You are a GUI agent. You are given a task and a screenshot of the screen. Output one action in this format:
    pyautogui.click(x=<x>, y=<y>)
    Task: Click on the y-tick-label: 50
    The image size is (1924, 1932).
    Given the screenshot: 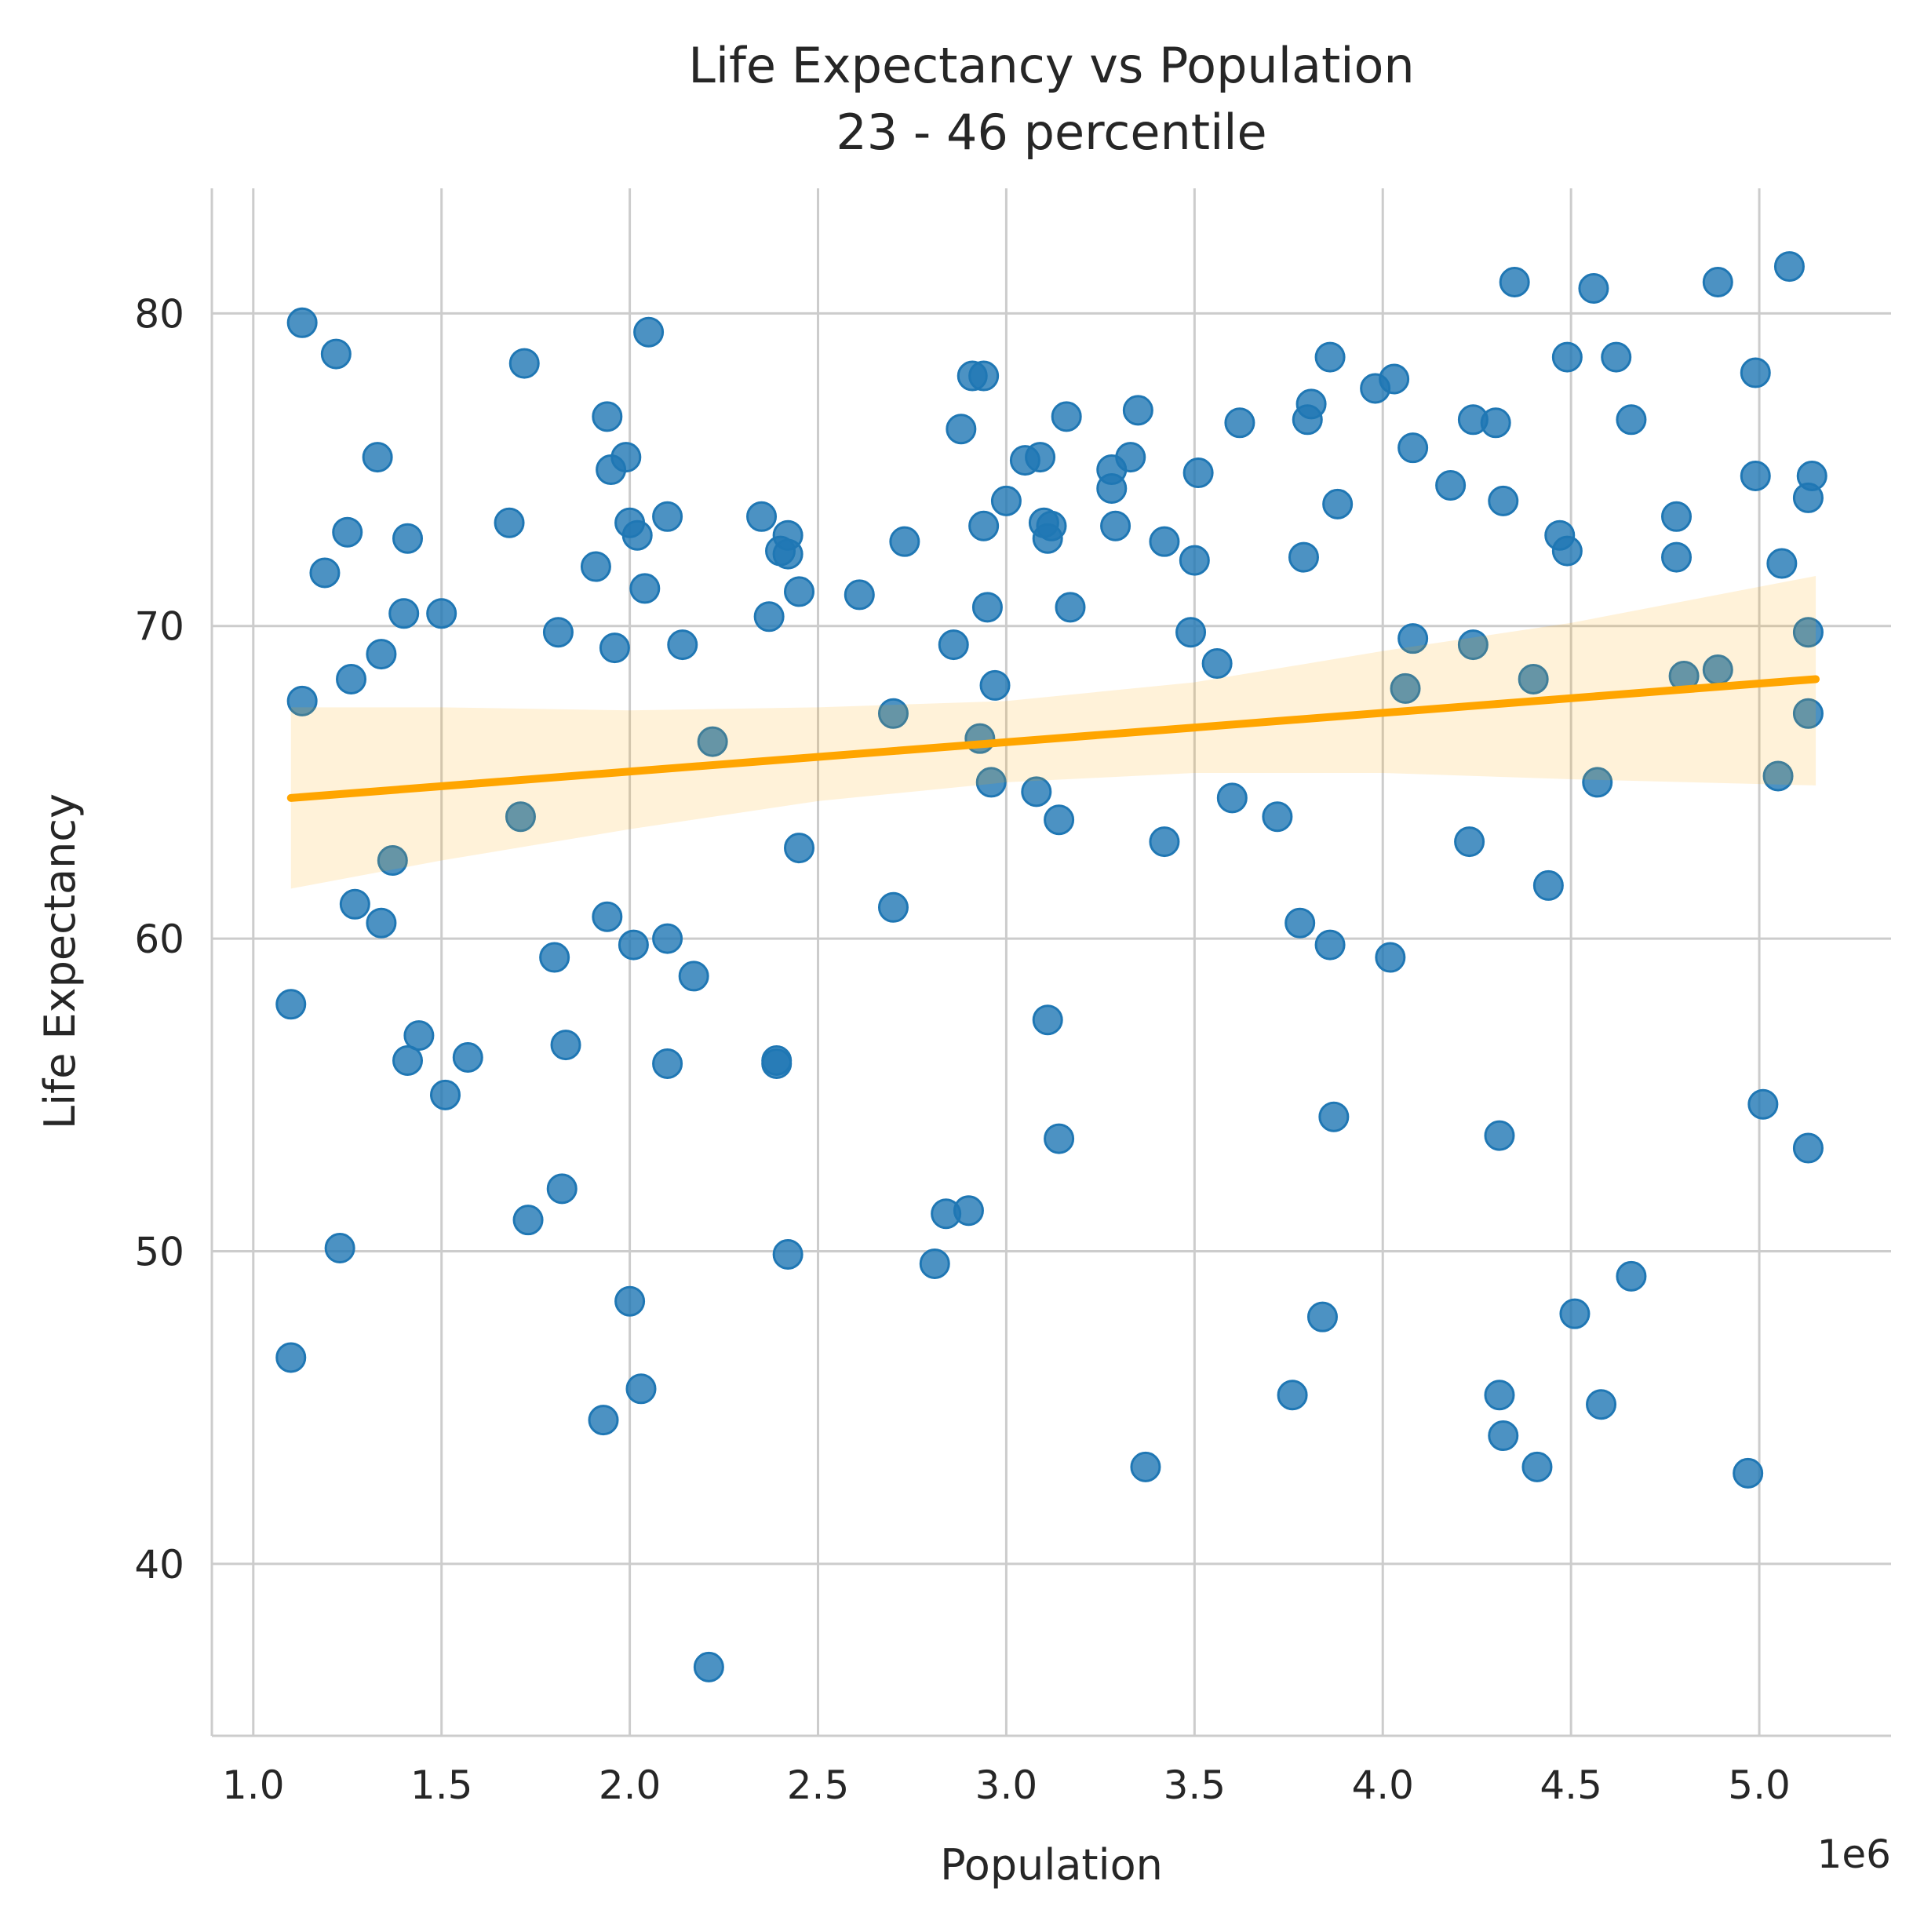 What is the action you would take?
    pyautogui.click(x=159, y=1252)
    